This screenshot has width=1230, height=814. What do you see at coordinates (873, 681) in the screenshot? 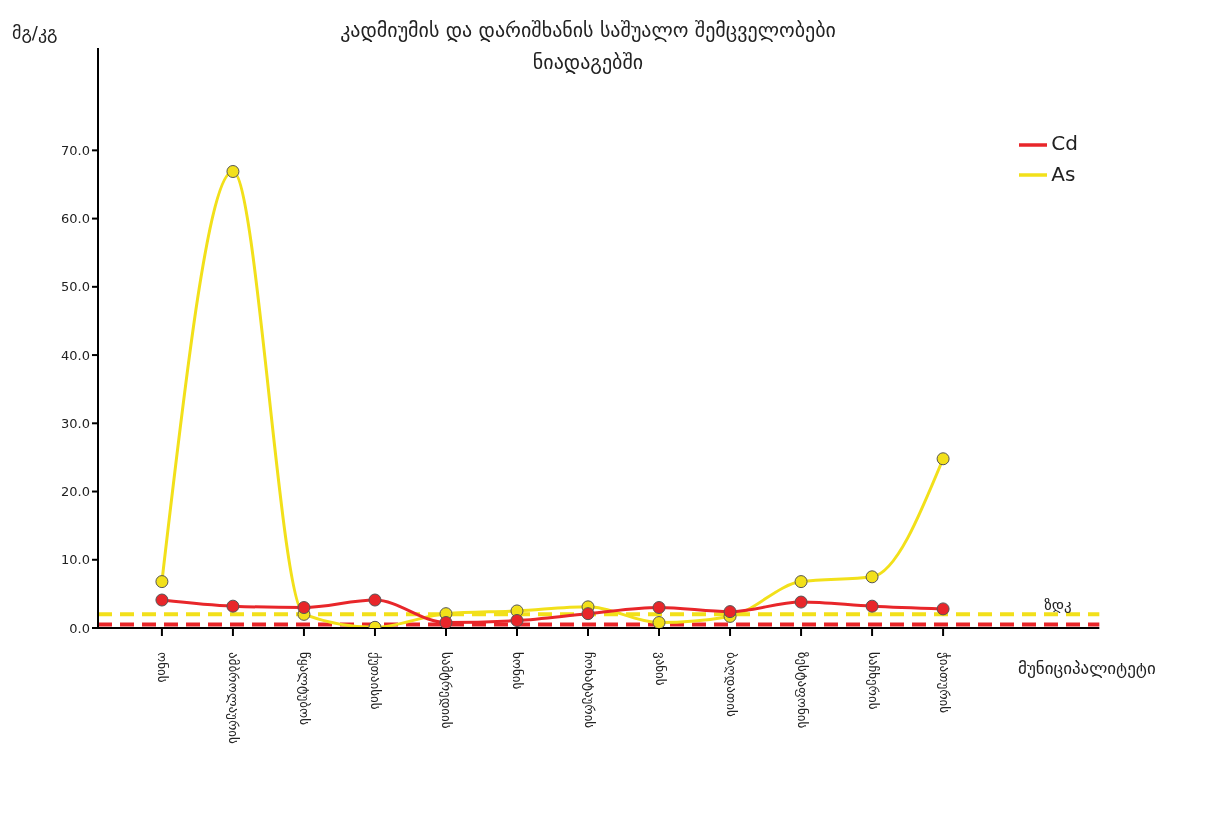
I see `x-tick-label: საჩხერის` at bounding box center [873, 681].